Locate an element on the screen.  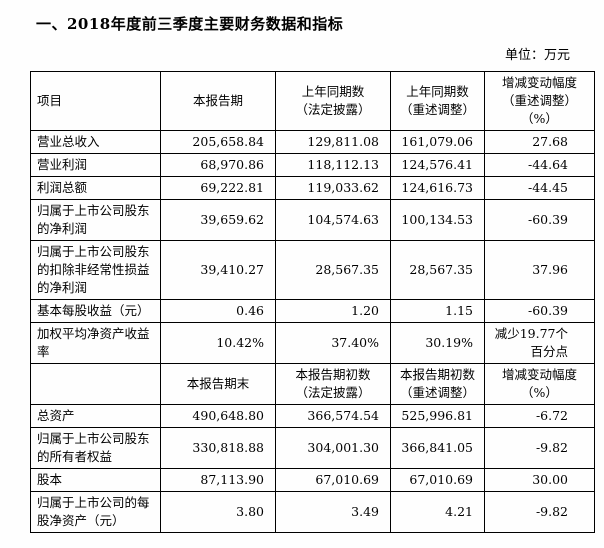
item-label-cell: 利润总额 is located at coordinates (95, 188).